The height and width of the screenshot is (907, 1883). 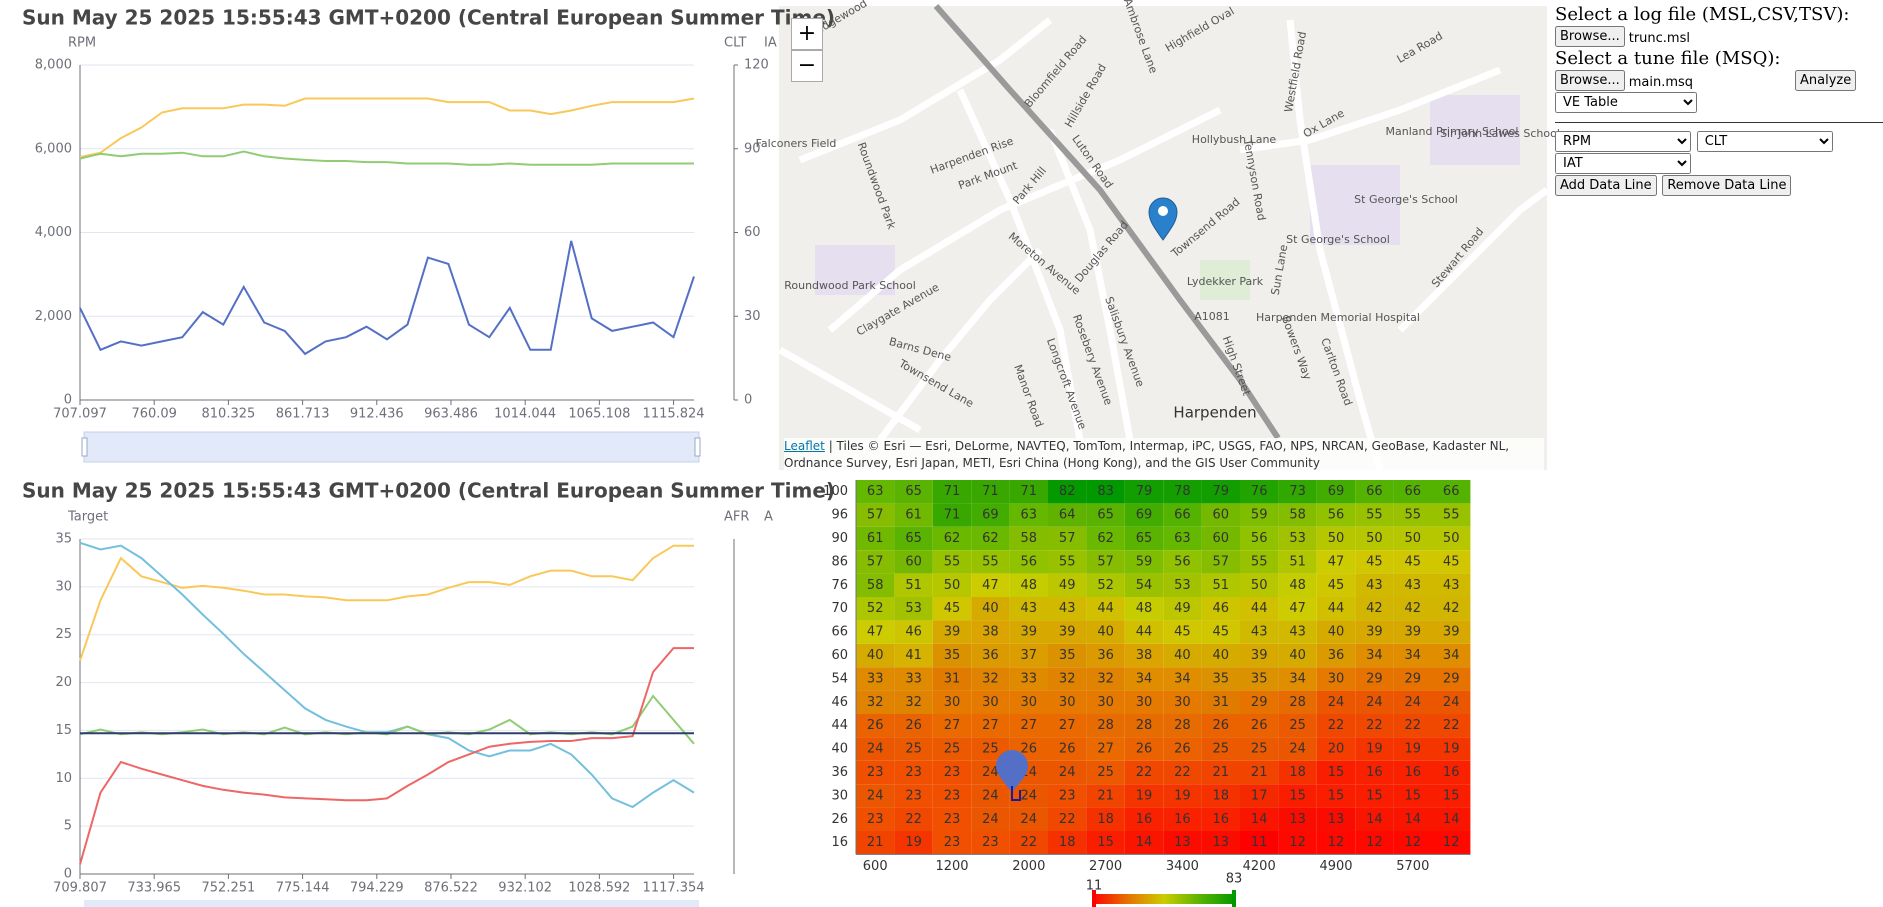 I want to click on z-select: IAT, so click(x=1623, y=163).